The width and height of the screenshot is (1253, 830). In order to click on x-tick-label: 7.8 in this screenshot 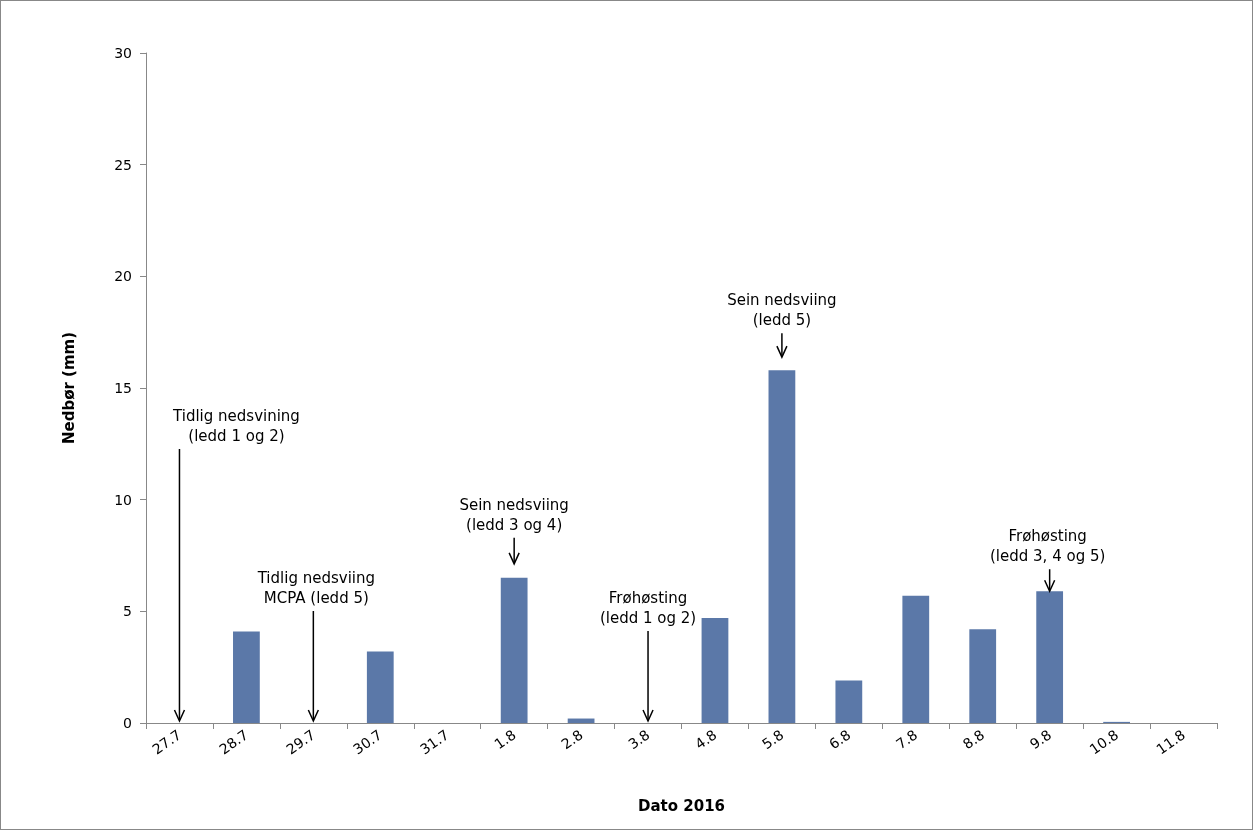, I will do `click(906, 739)`.